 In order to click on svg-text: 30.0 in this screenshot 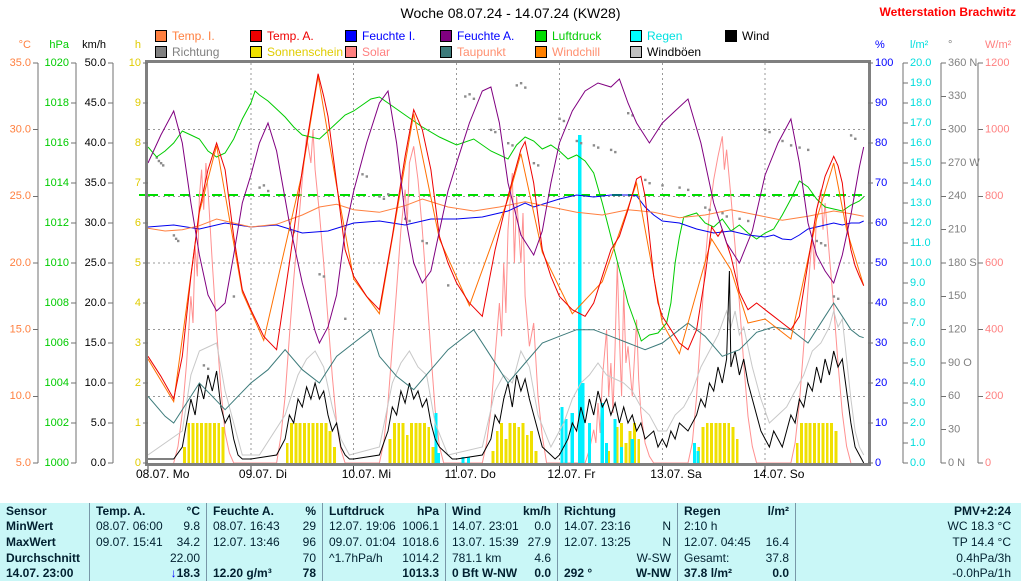, I will do `click(95, 223)`.